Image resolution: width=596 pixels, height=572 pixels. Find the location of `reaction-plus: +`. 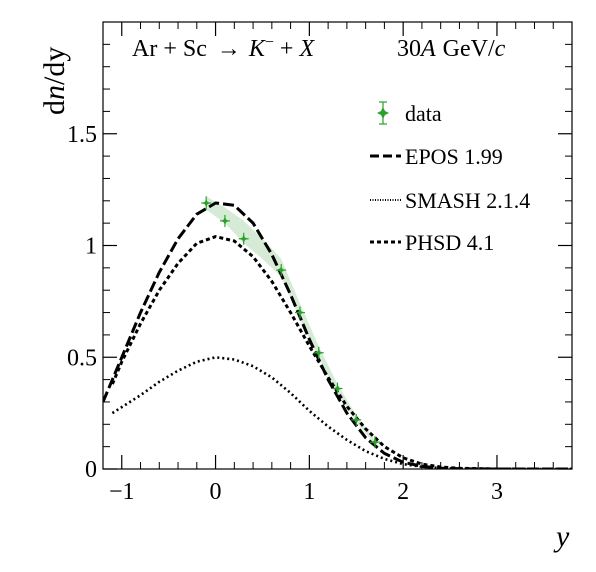

reaction-plus: + is located at coordinates (287, 49).